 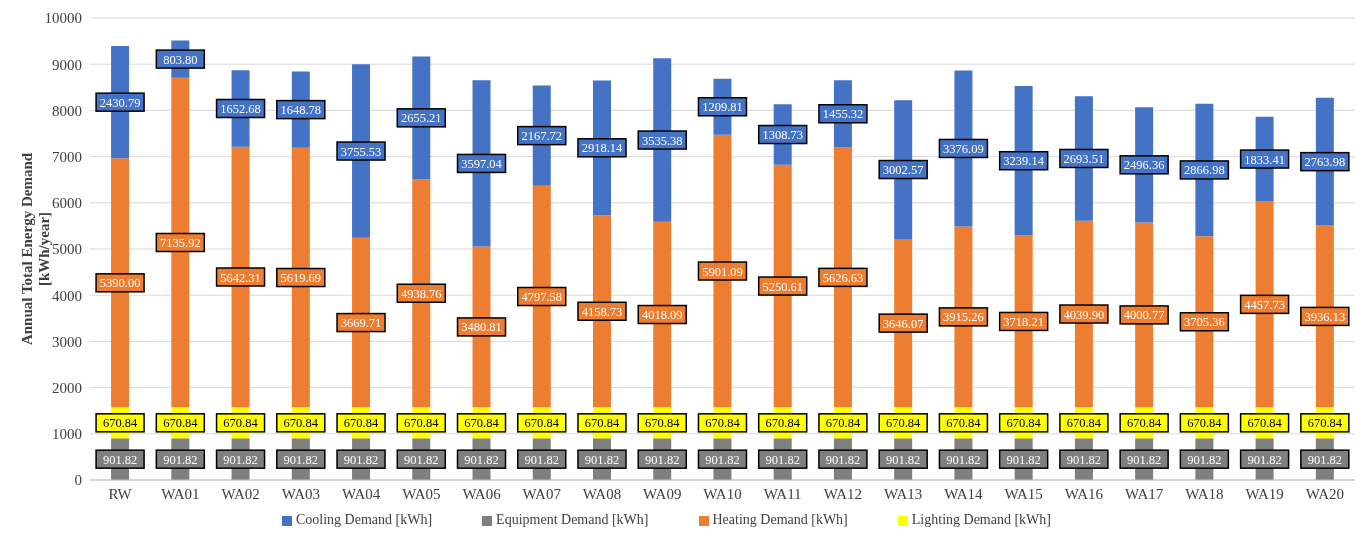 I want to click on data-label: 3597.04, so click(x=482, y=163).